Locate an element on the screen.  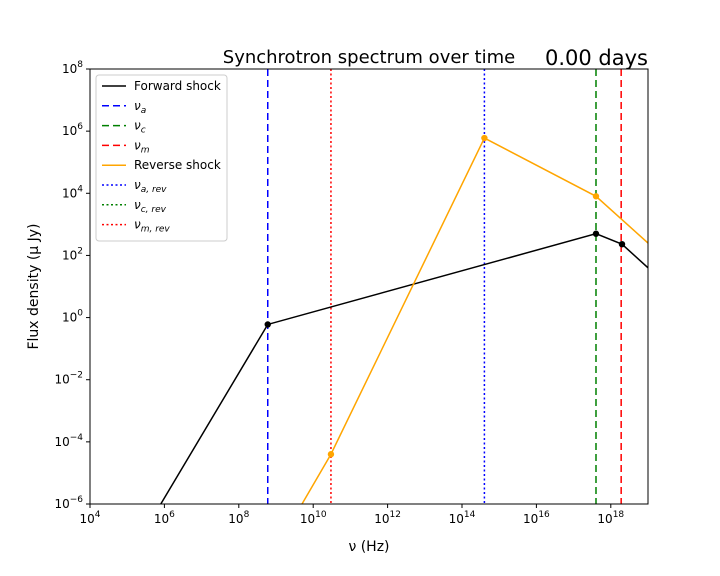
x-tick-label: 10¹⁰ is located at coordinates (313, 518).